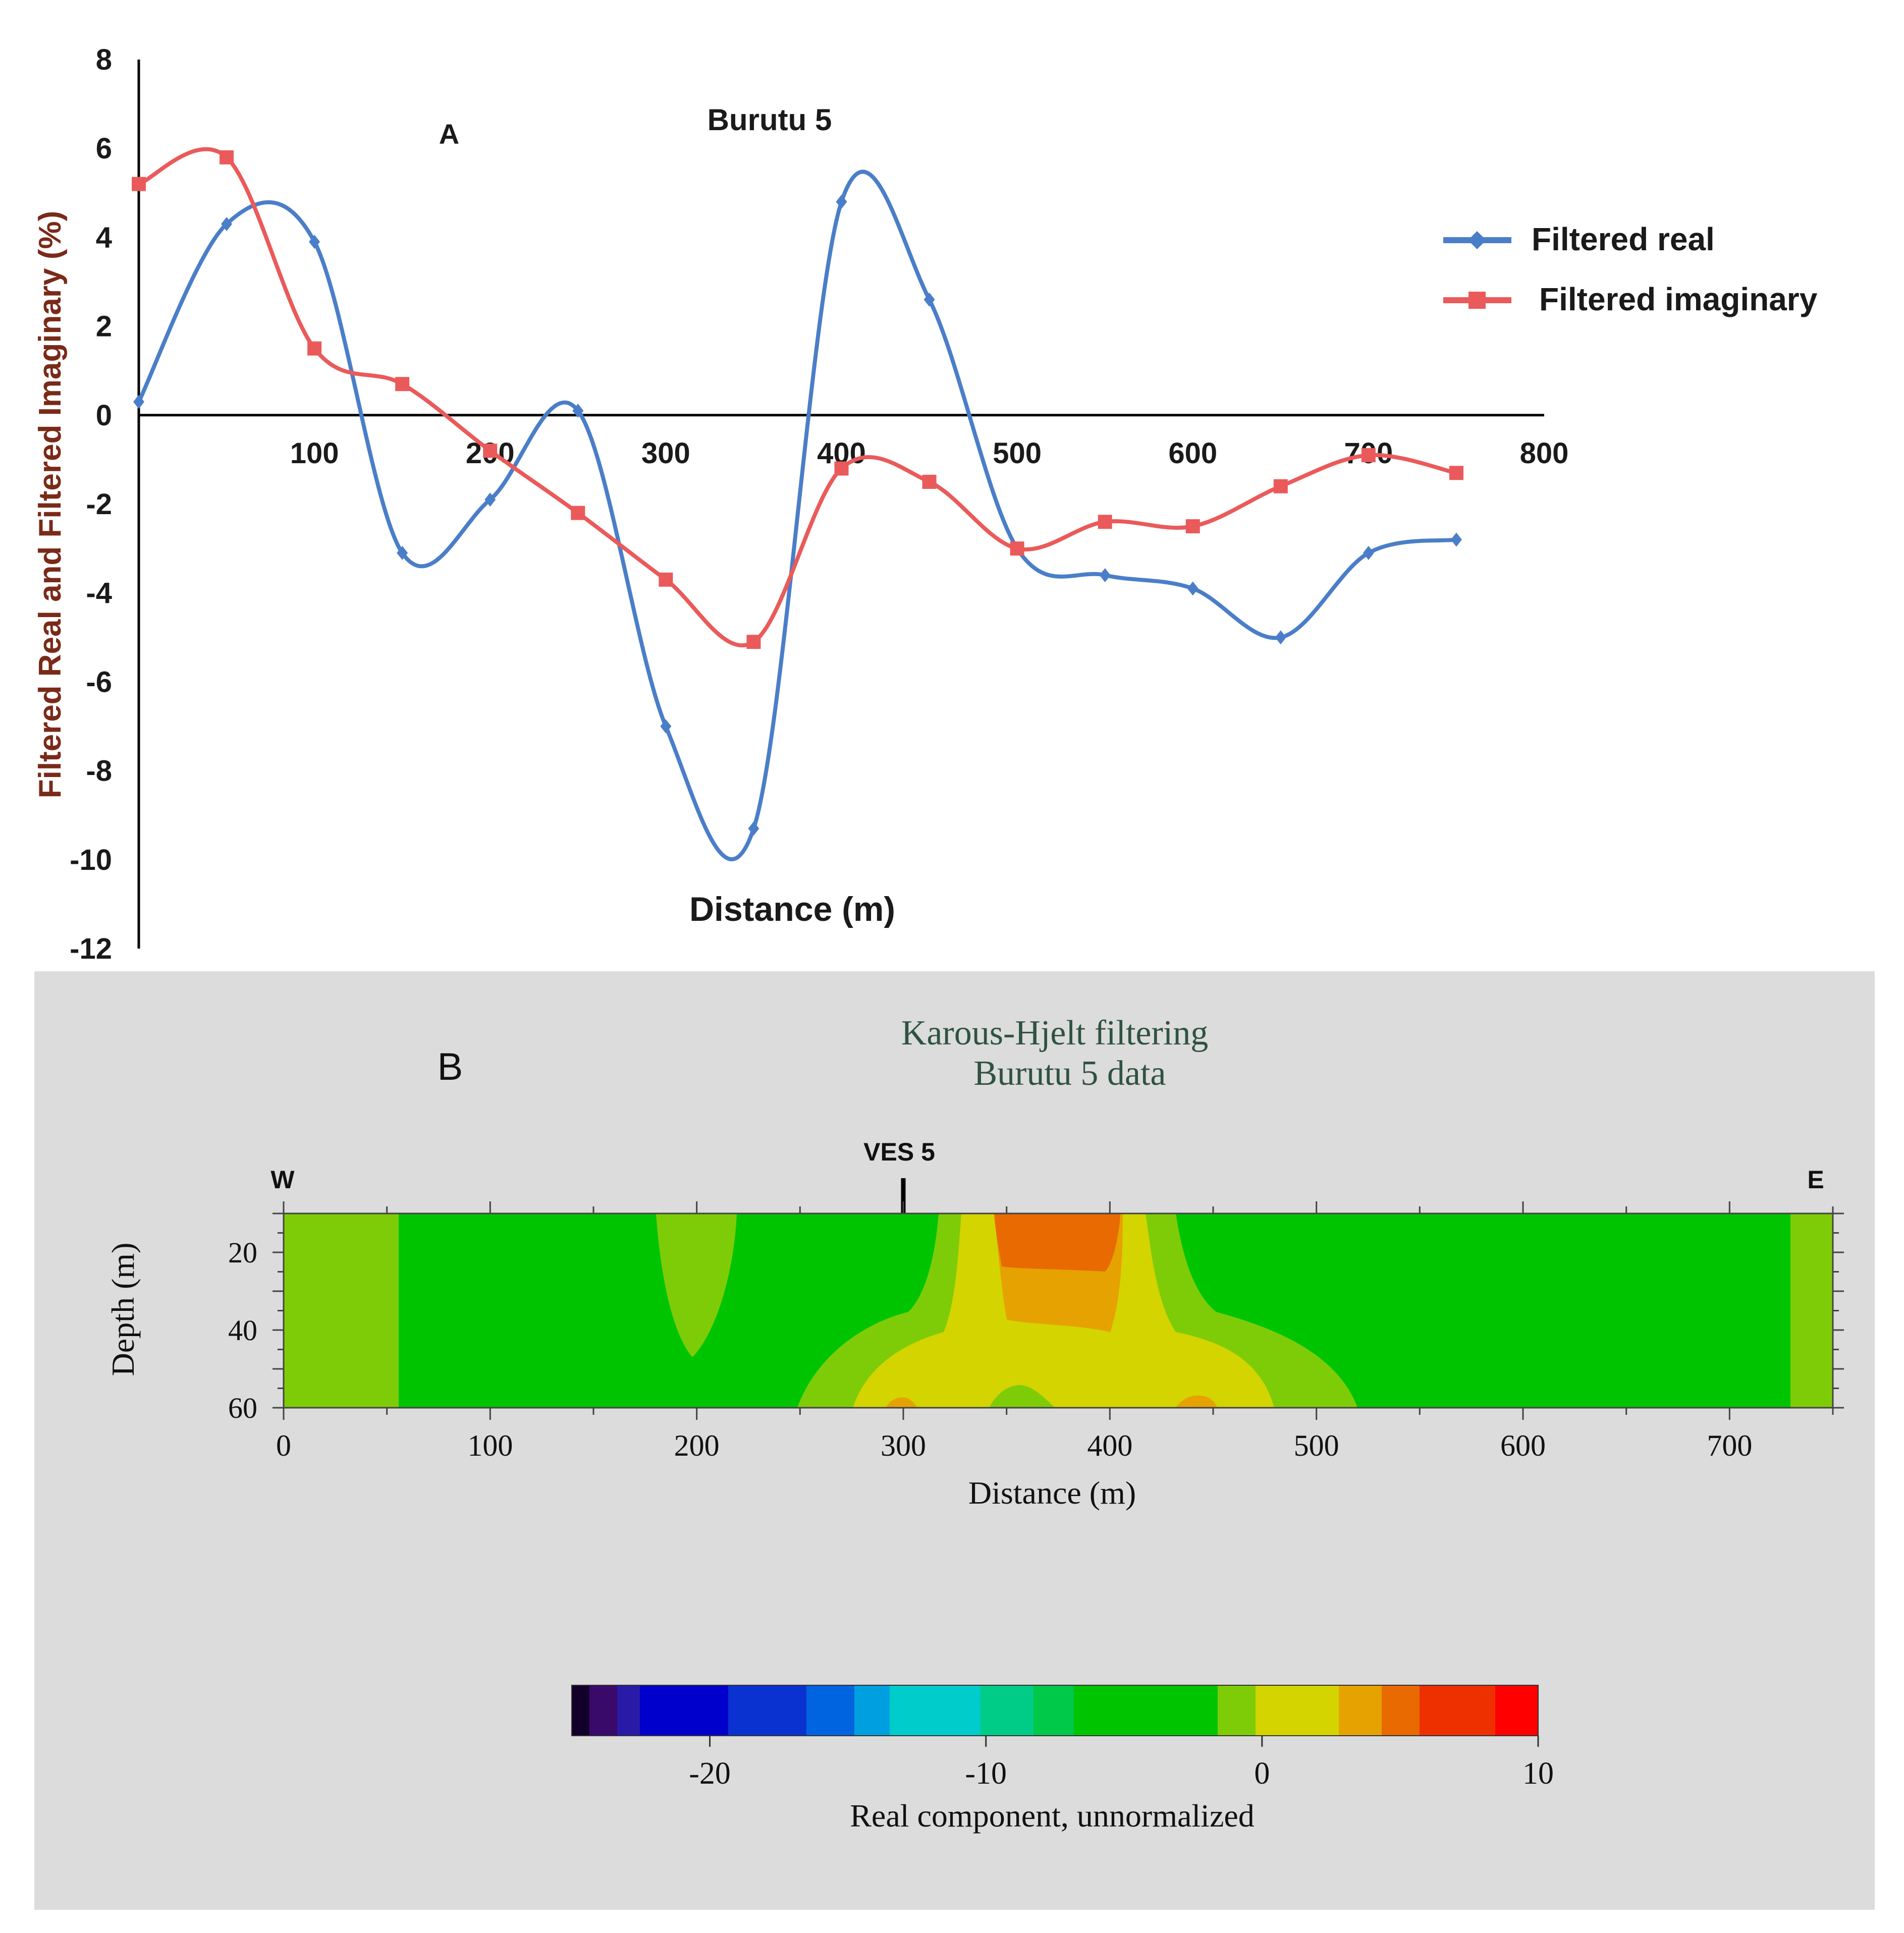 The width and height of the screenshot is (1904, 1933). What do you see at coordinates (1196, 1402) in the screenshot?
I see `heat-spot-orange-right` at bounding box center [1196, 1402].